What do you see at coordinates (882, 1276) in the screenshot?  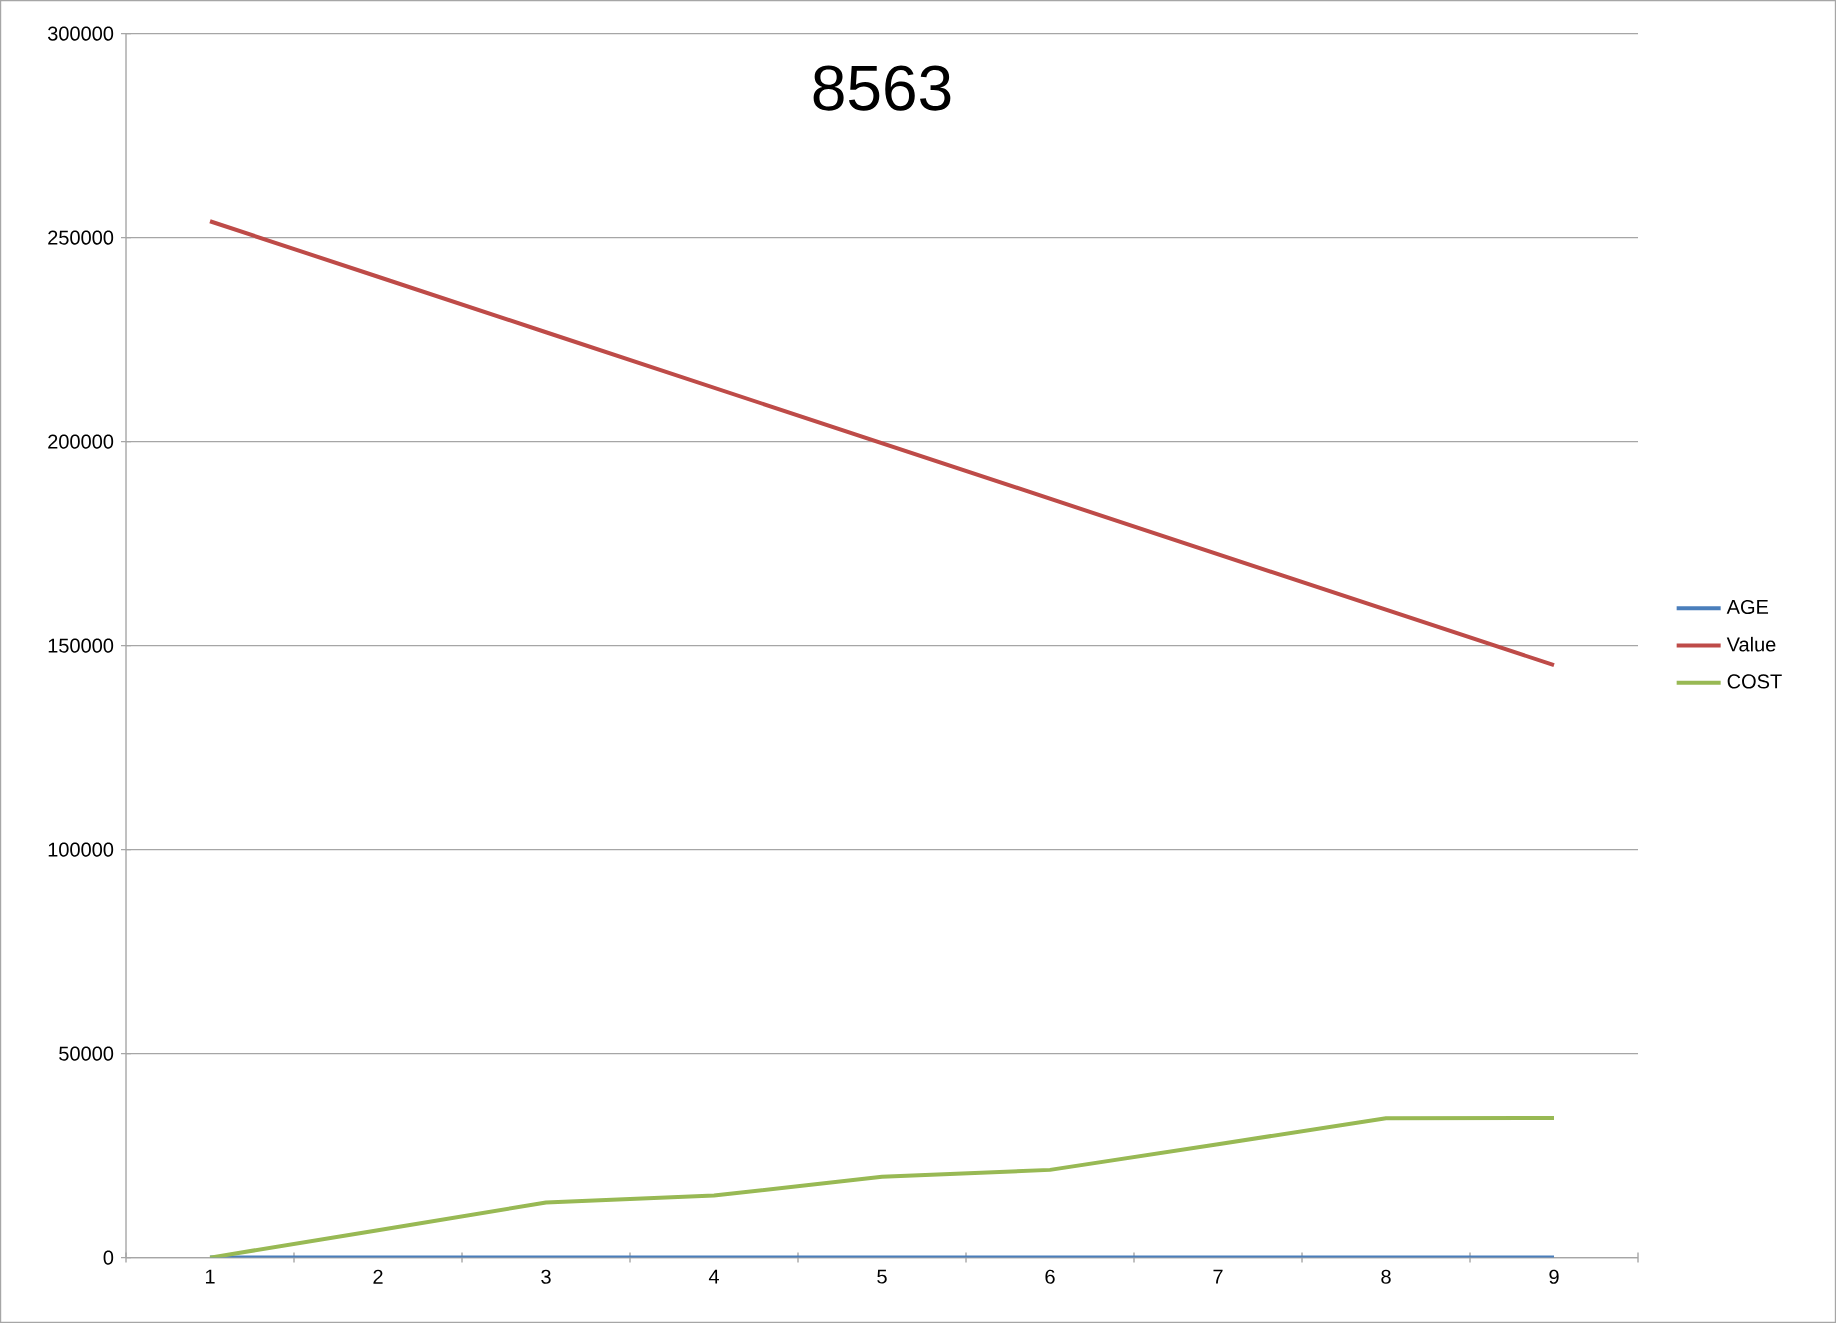 I see `x-tick-label: 5` at bounding box center [882, 1276].